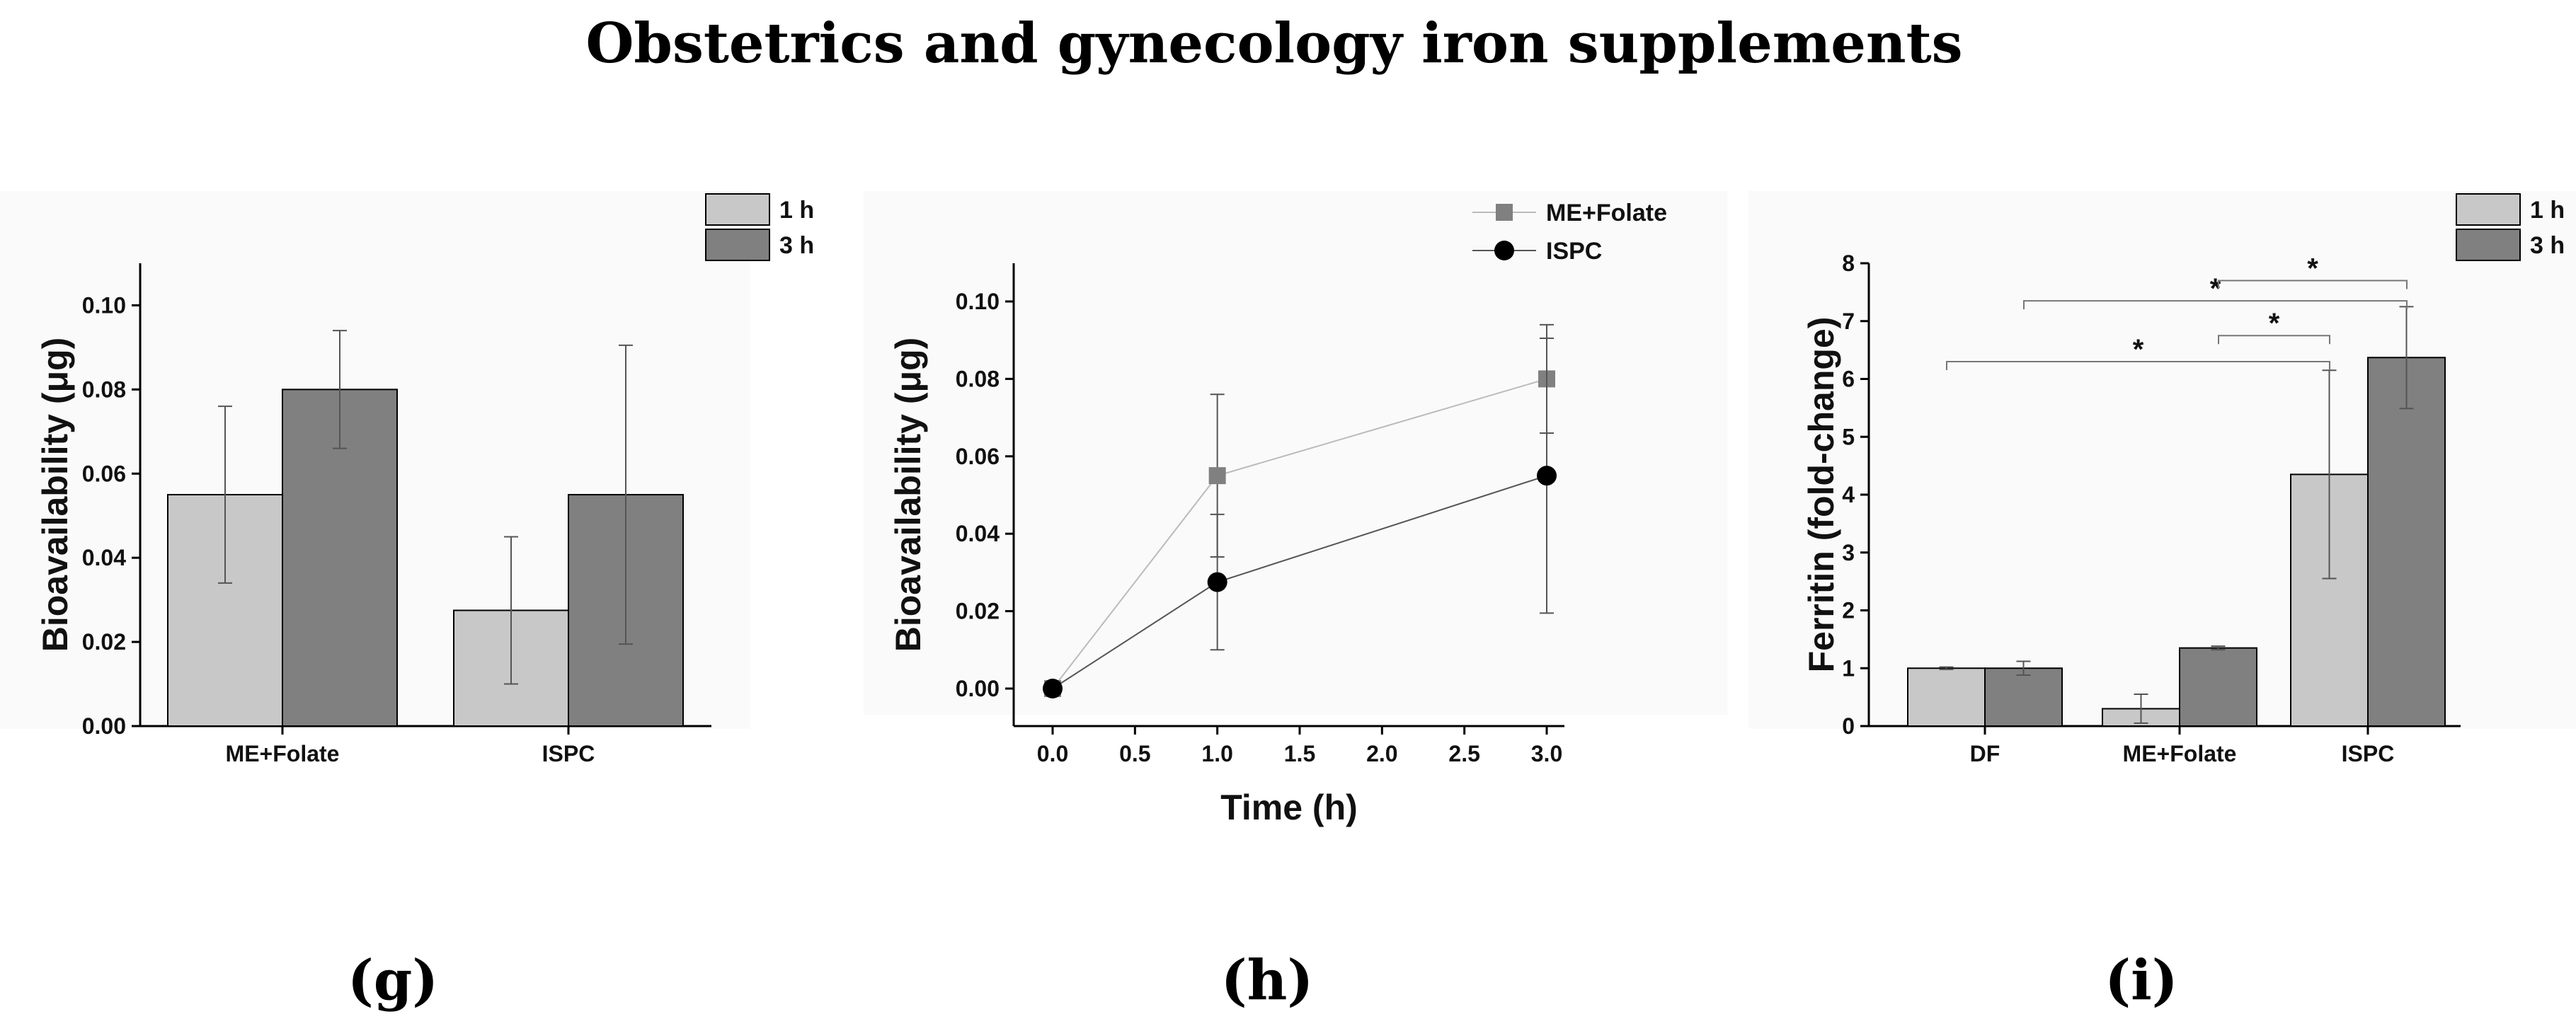 This screenshot has height=1024, width=2576. What do you see at coordinates (1504, 212) in the screenshot?
I see `h-legend-marker-square` at bounding box center [1504, 212].